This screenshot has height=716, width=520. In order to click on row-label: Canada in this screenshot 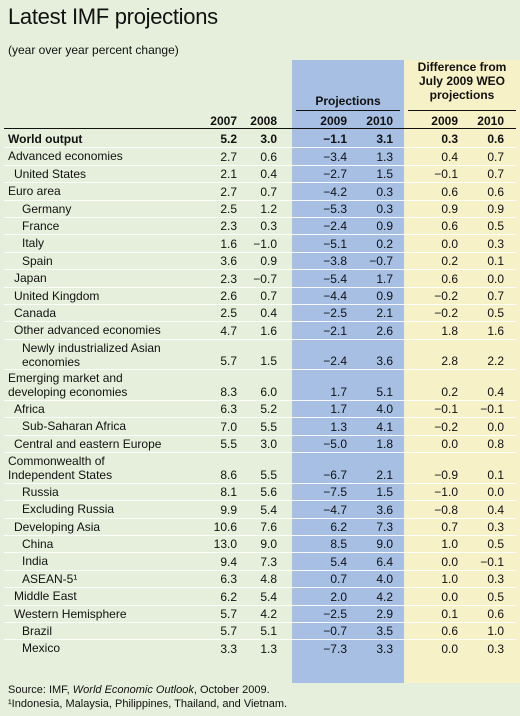, I will do `click(35, 313)`.